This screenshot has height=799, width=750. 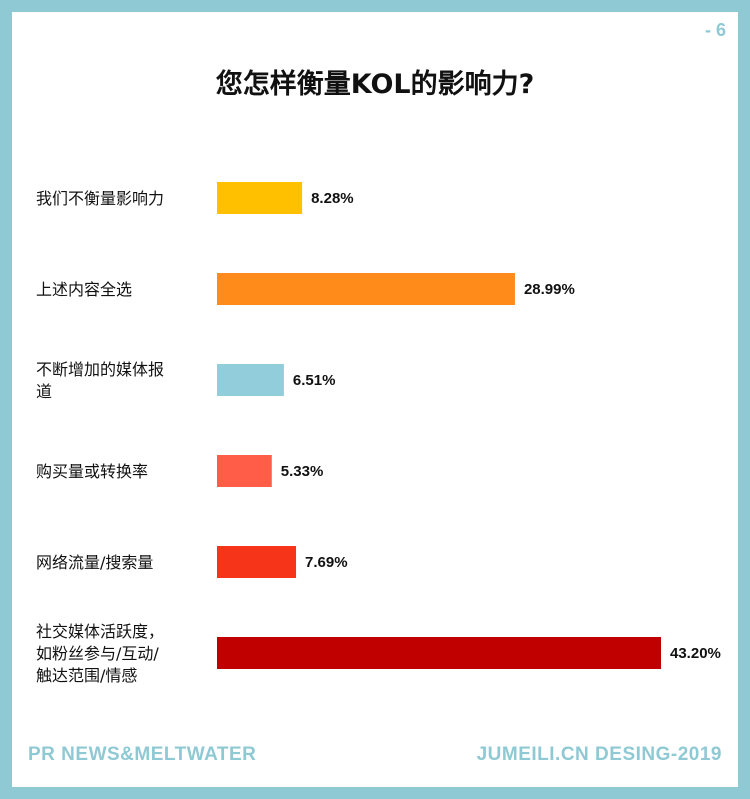 What do you see at coordinates (326, 562) in the screenshot?
I see `value-label: 7.69%` at bounding box center [326, 562].